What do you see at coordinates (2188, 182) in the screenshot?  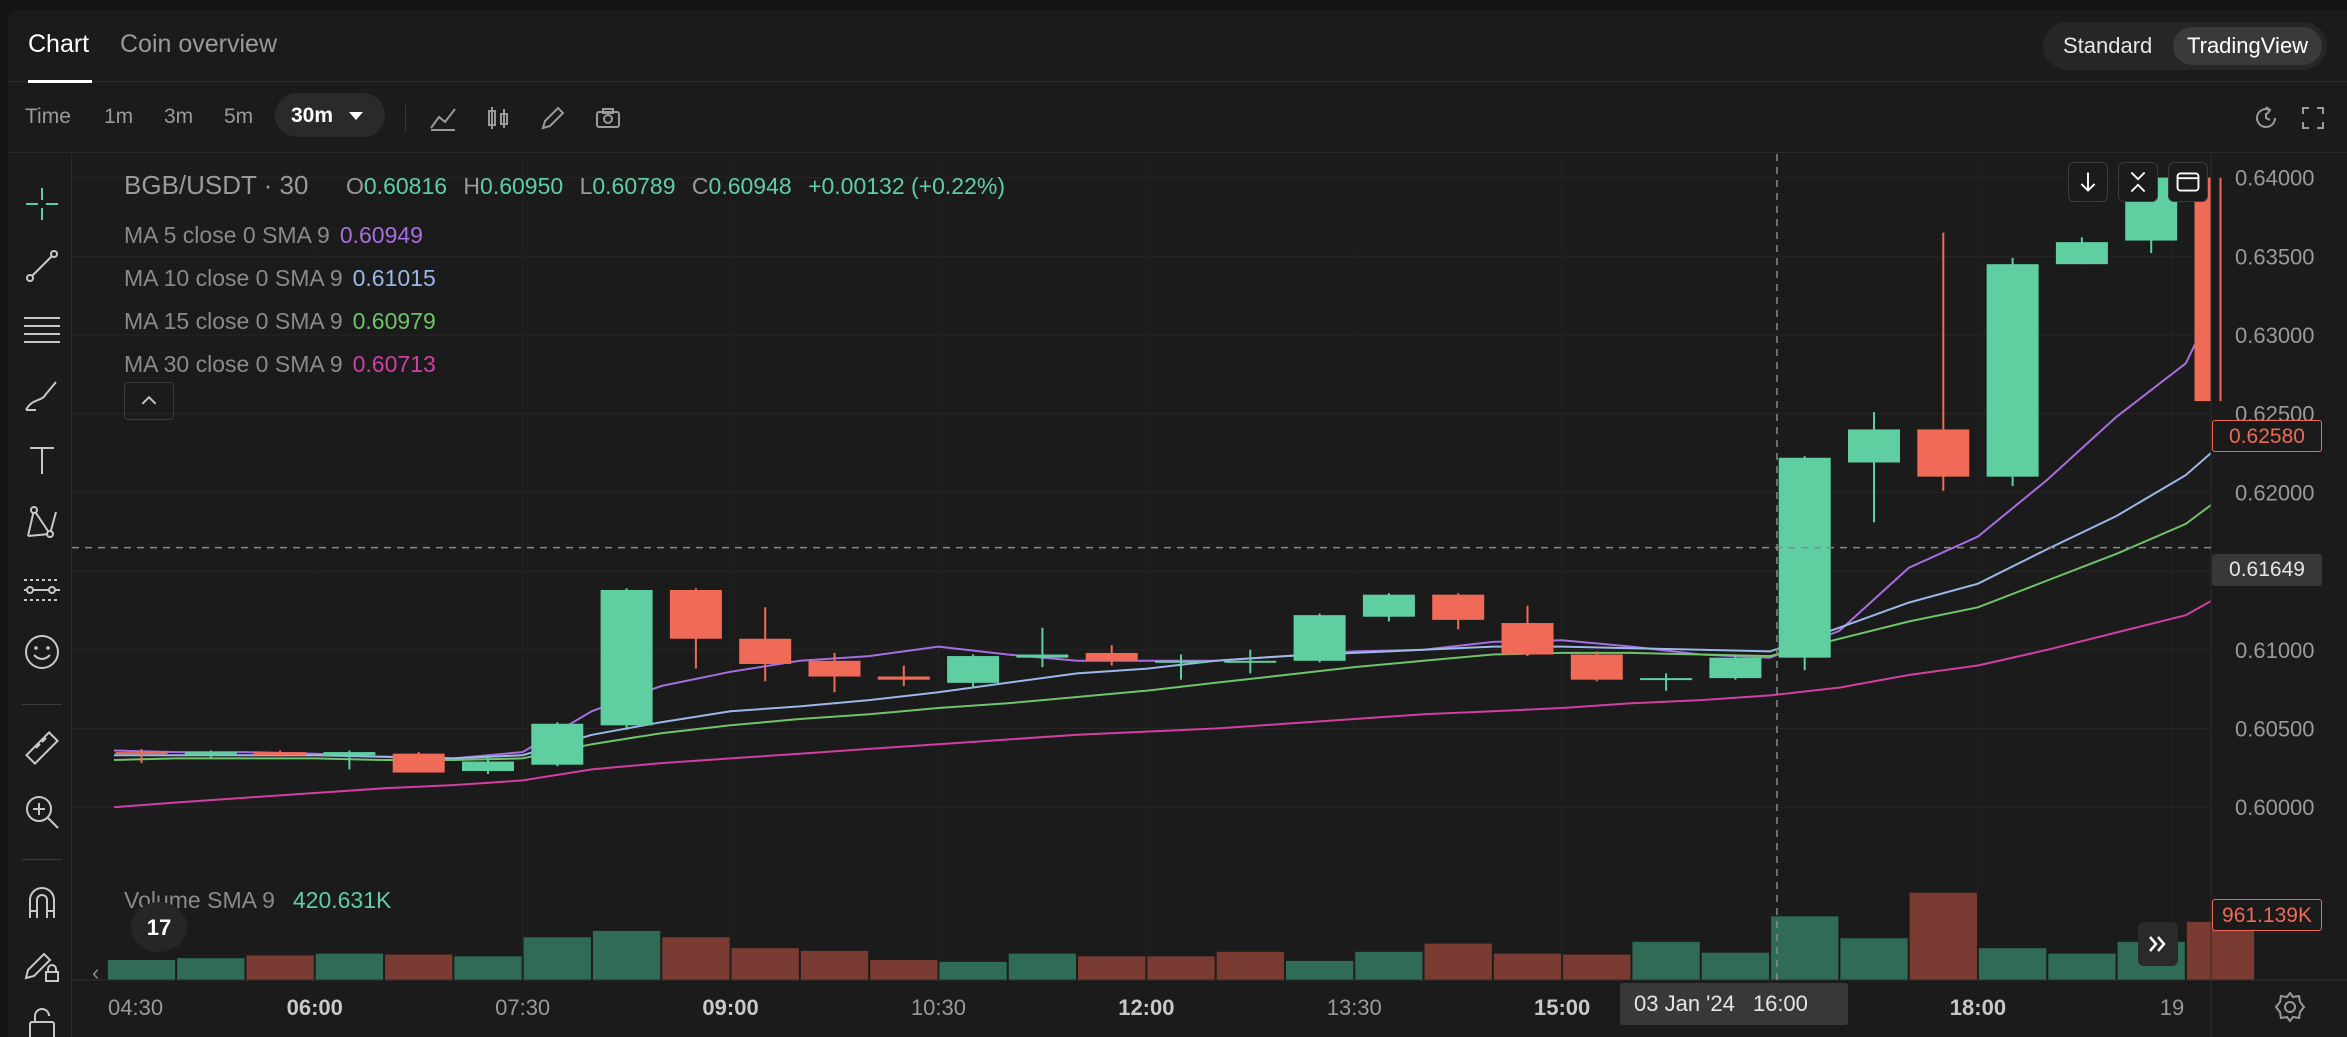 I see `maximize-pane-icon` at bounding box center [2188, 182].